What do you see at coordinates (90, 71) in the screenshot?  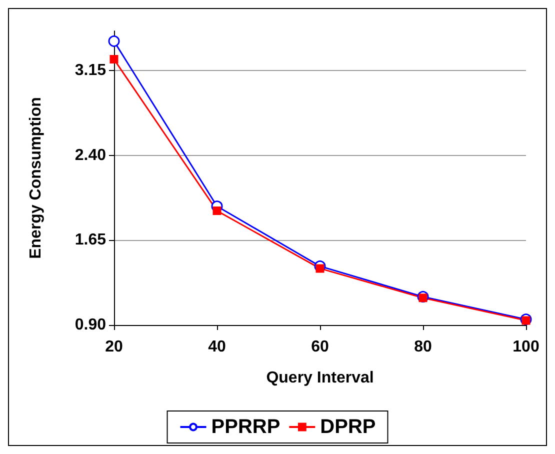 I see `y-tick-label: 3.15` at bounding box center [90, 71].